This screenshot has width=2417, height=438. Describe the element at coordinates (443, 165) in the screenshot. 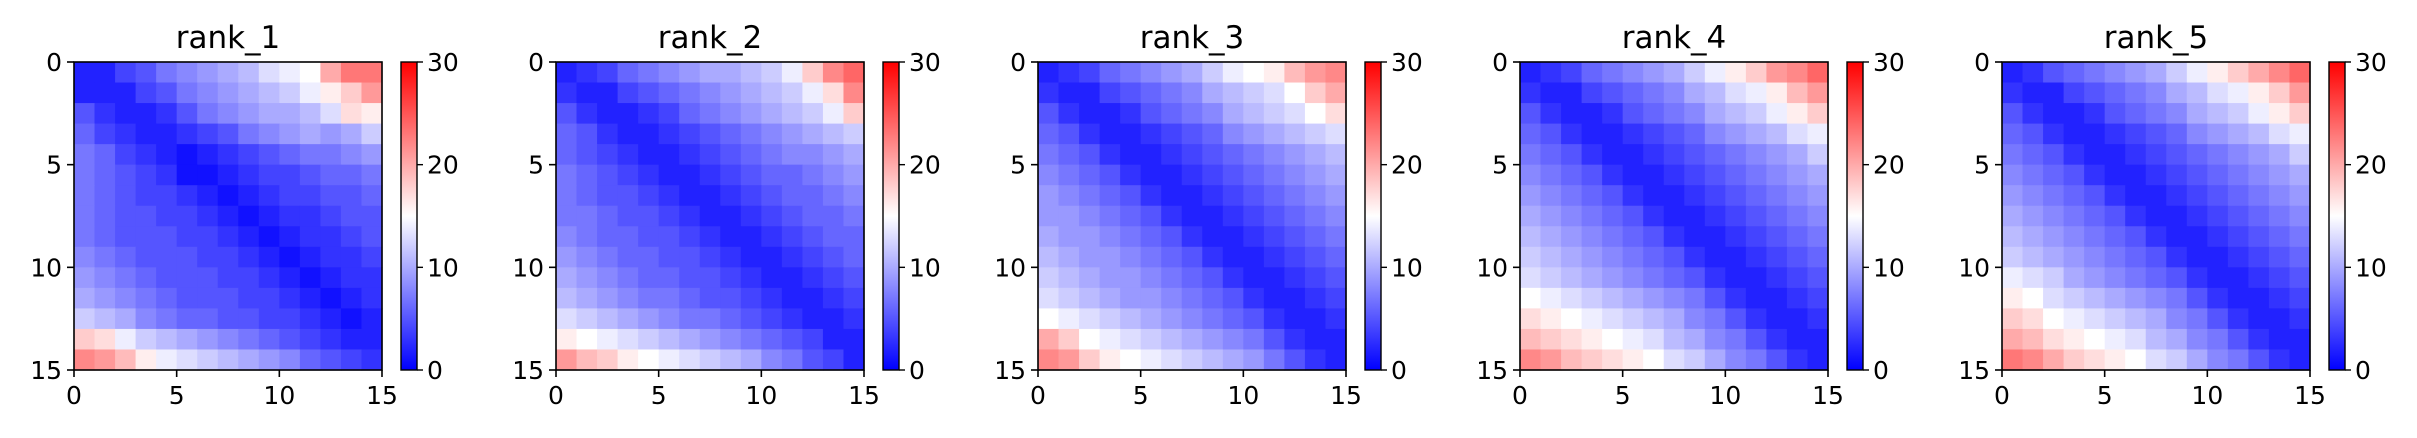

I see `colorbar-tick-label: 20` at that location.